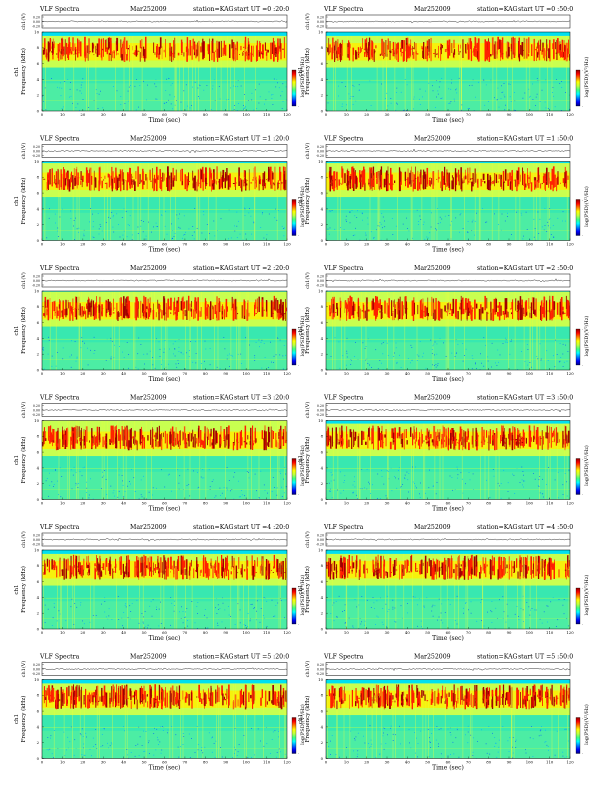  Describe the element at coordinates (225, 244) in the screenshot. I see `x-tick-label: 90` at that location.